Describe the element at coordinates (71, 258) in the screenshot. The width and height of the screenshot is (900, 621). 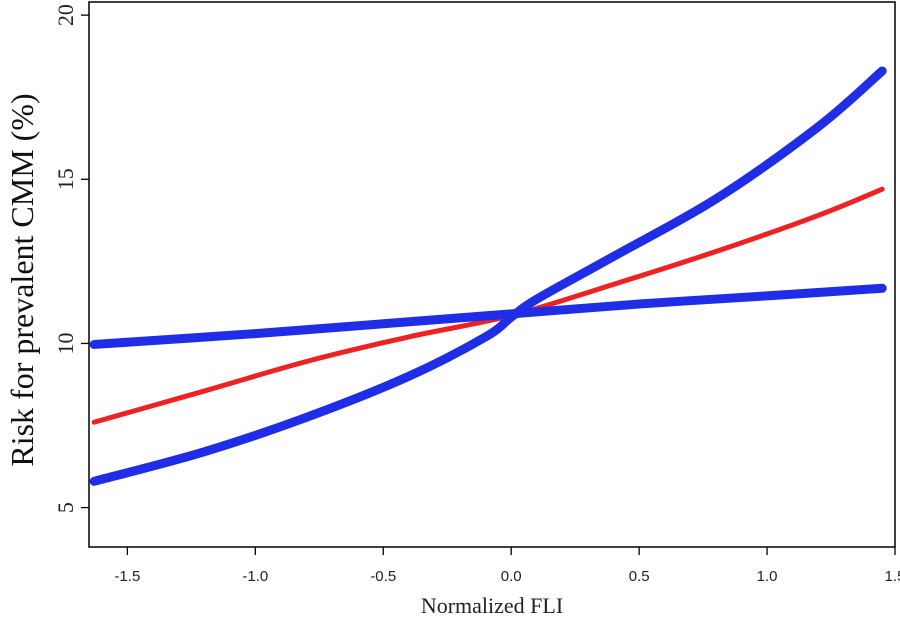
I see `y-axis: 5 10 15 20` at that location.